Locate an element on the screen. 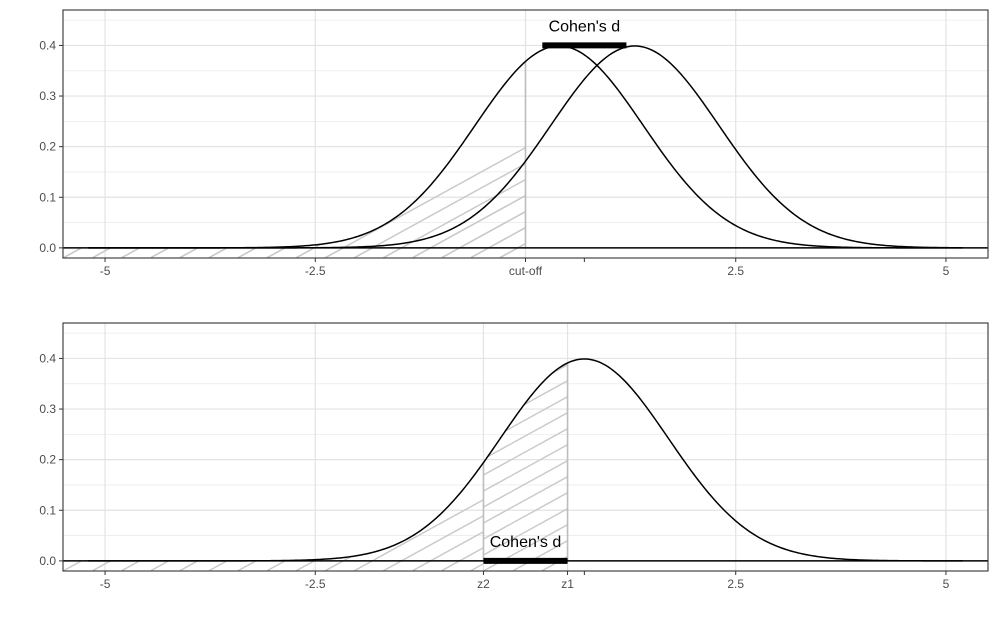 This screenshot has width=1000, height=625. x-tick-label: z1 is located at coordinates (567, 584).